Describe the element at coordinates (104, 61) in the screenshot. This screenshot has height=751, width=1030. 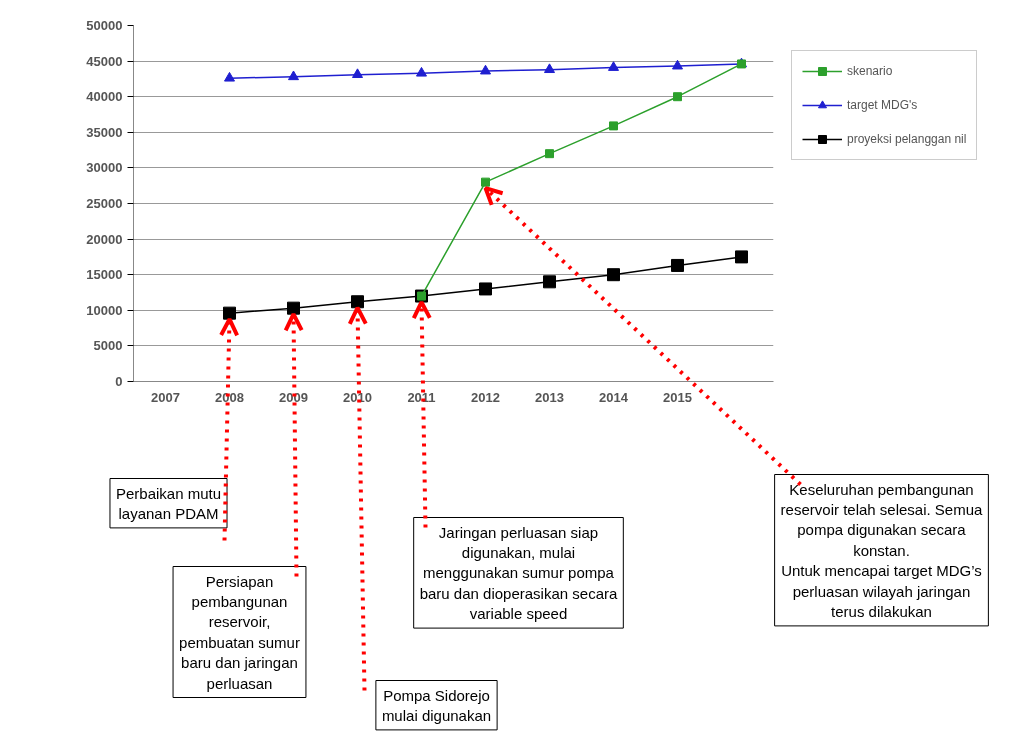
I see `y-tick-label: 45000` at that location.